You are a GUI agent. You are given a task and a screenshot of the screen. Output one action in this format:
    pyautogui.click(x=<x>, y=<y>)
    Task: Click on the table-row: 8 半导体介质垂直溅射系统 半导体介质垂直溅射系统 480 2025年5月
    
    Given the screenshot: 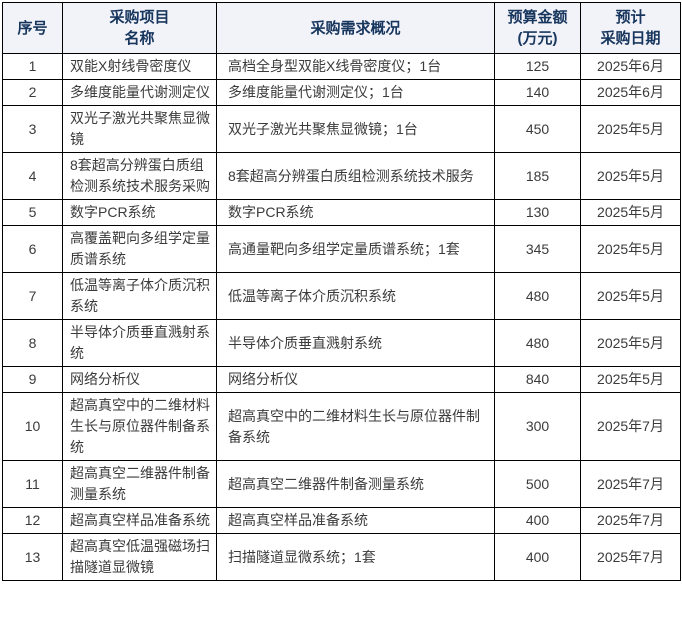 What is the action you would take?
    pyautogui.click(x=341, y=343)
    